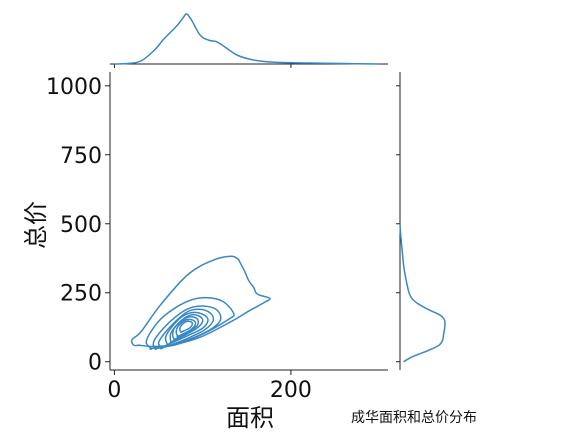  What do you see at coordinates (74, 87) in the screenshot?
I see `y-tick-label: 1000` at bounding box center [74, 87].